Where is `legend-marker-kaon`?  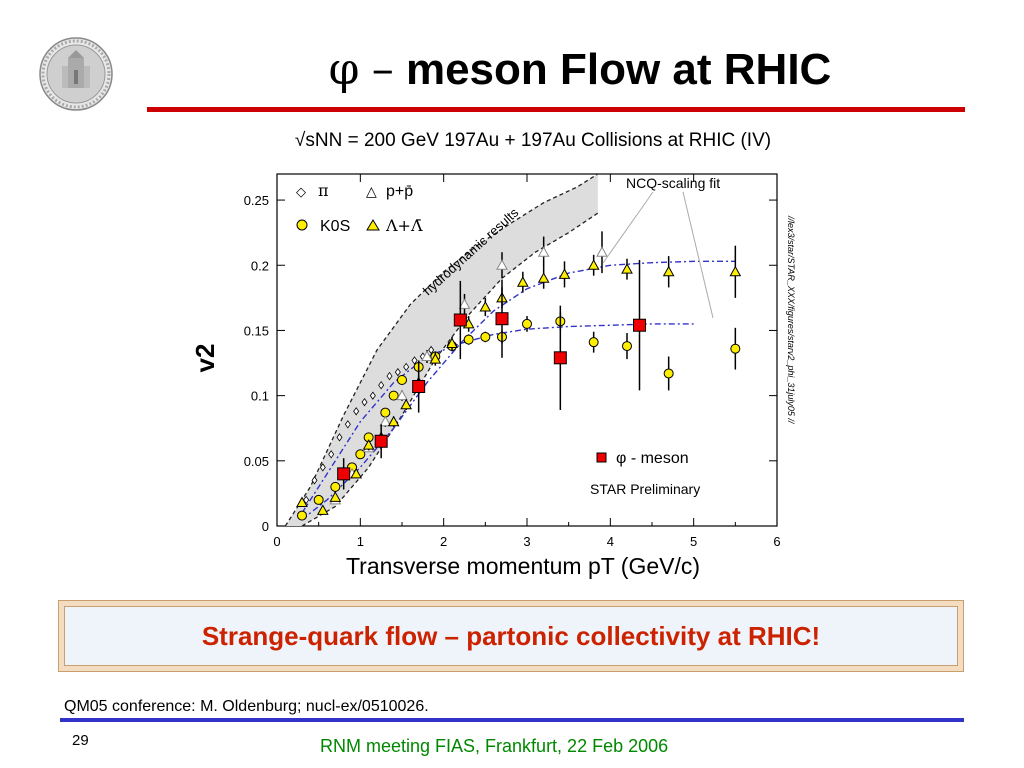 legend-marker-kaon is located at coordinates (302, 225).